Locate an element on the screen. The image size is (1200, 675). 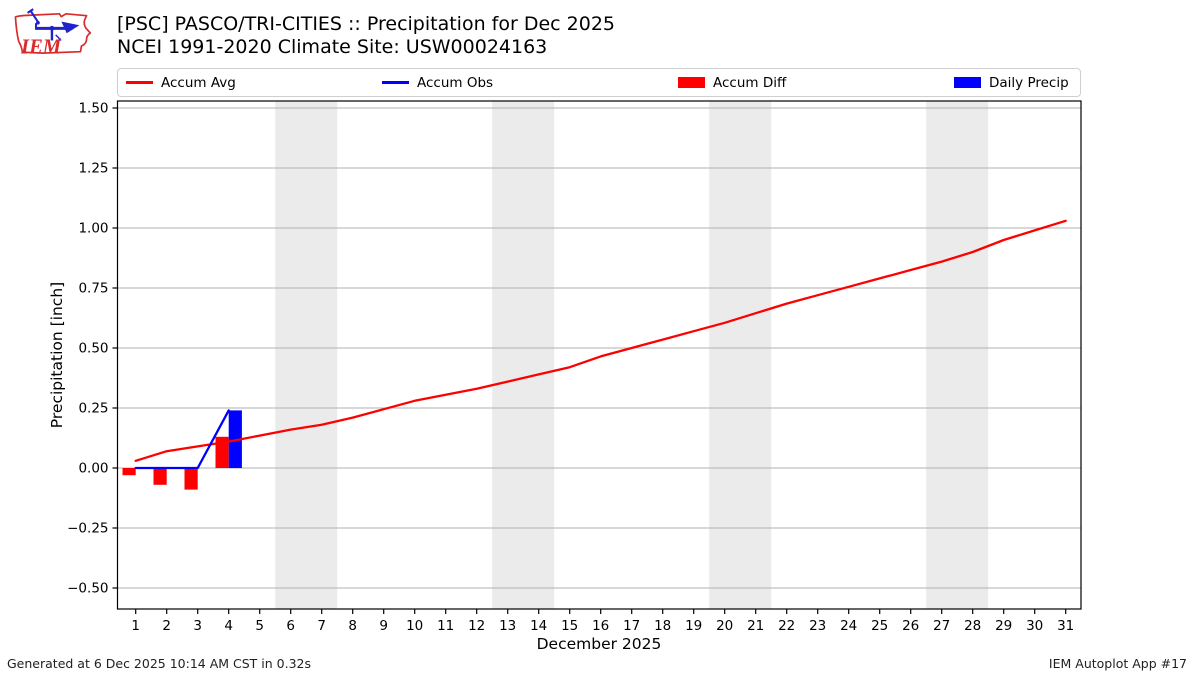
accum-obs-line-swatch is located at coordinates (395, 82).